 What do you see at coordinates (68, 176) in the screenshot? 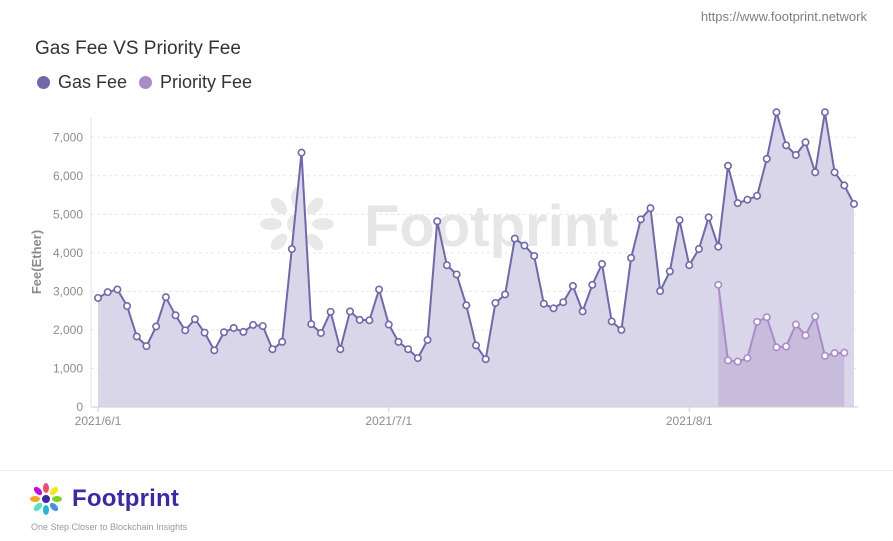
I see `y-tick-label: 6,000` at bounding box center [68, 176].